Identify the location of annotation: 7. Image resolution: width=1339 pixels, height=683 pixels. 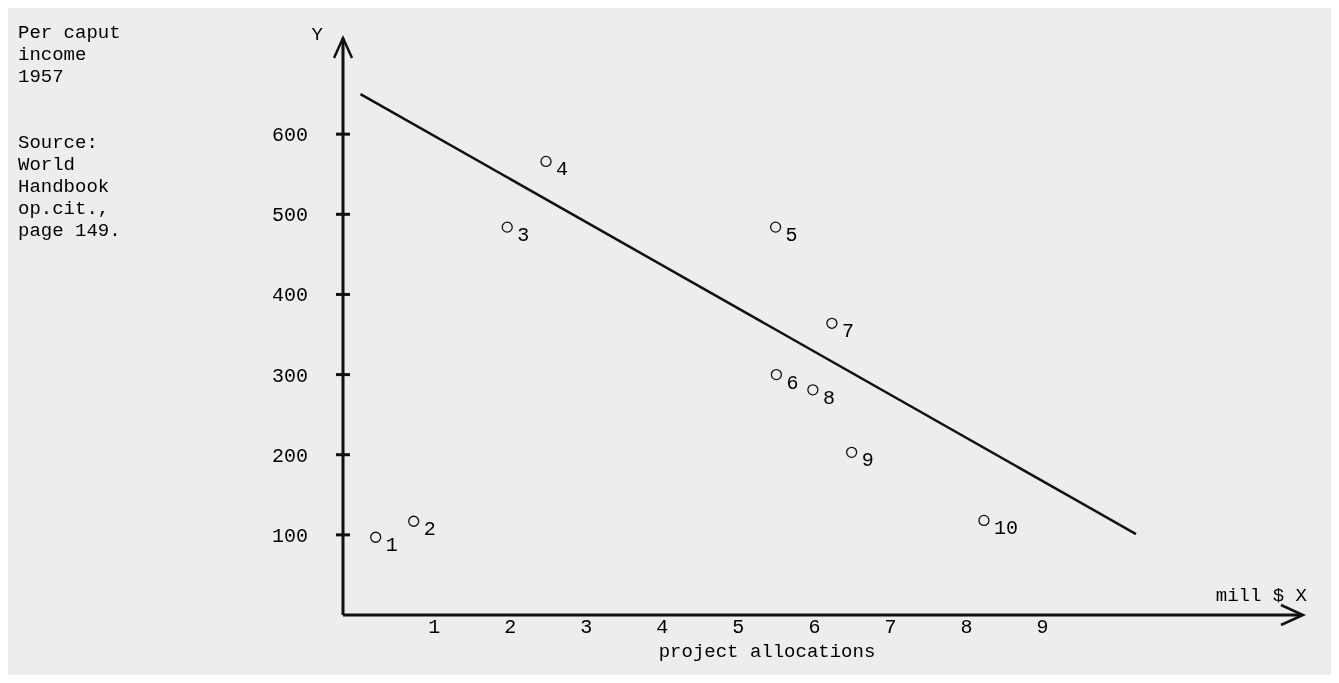
(847, 332).